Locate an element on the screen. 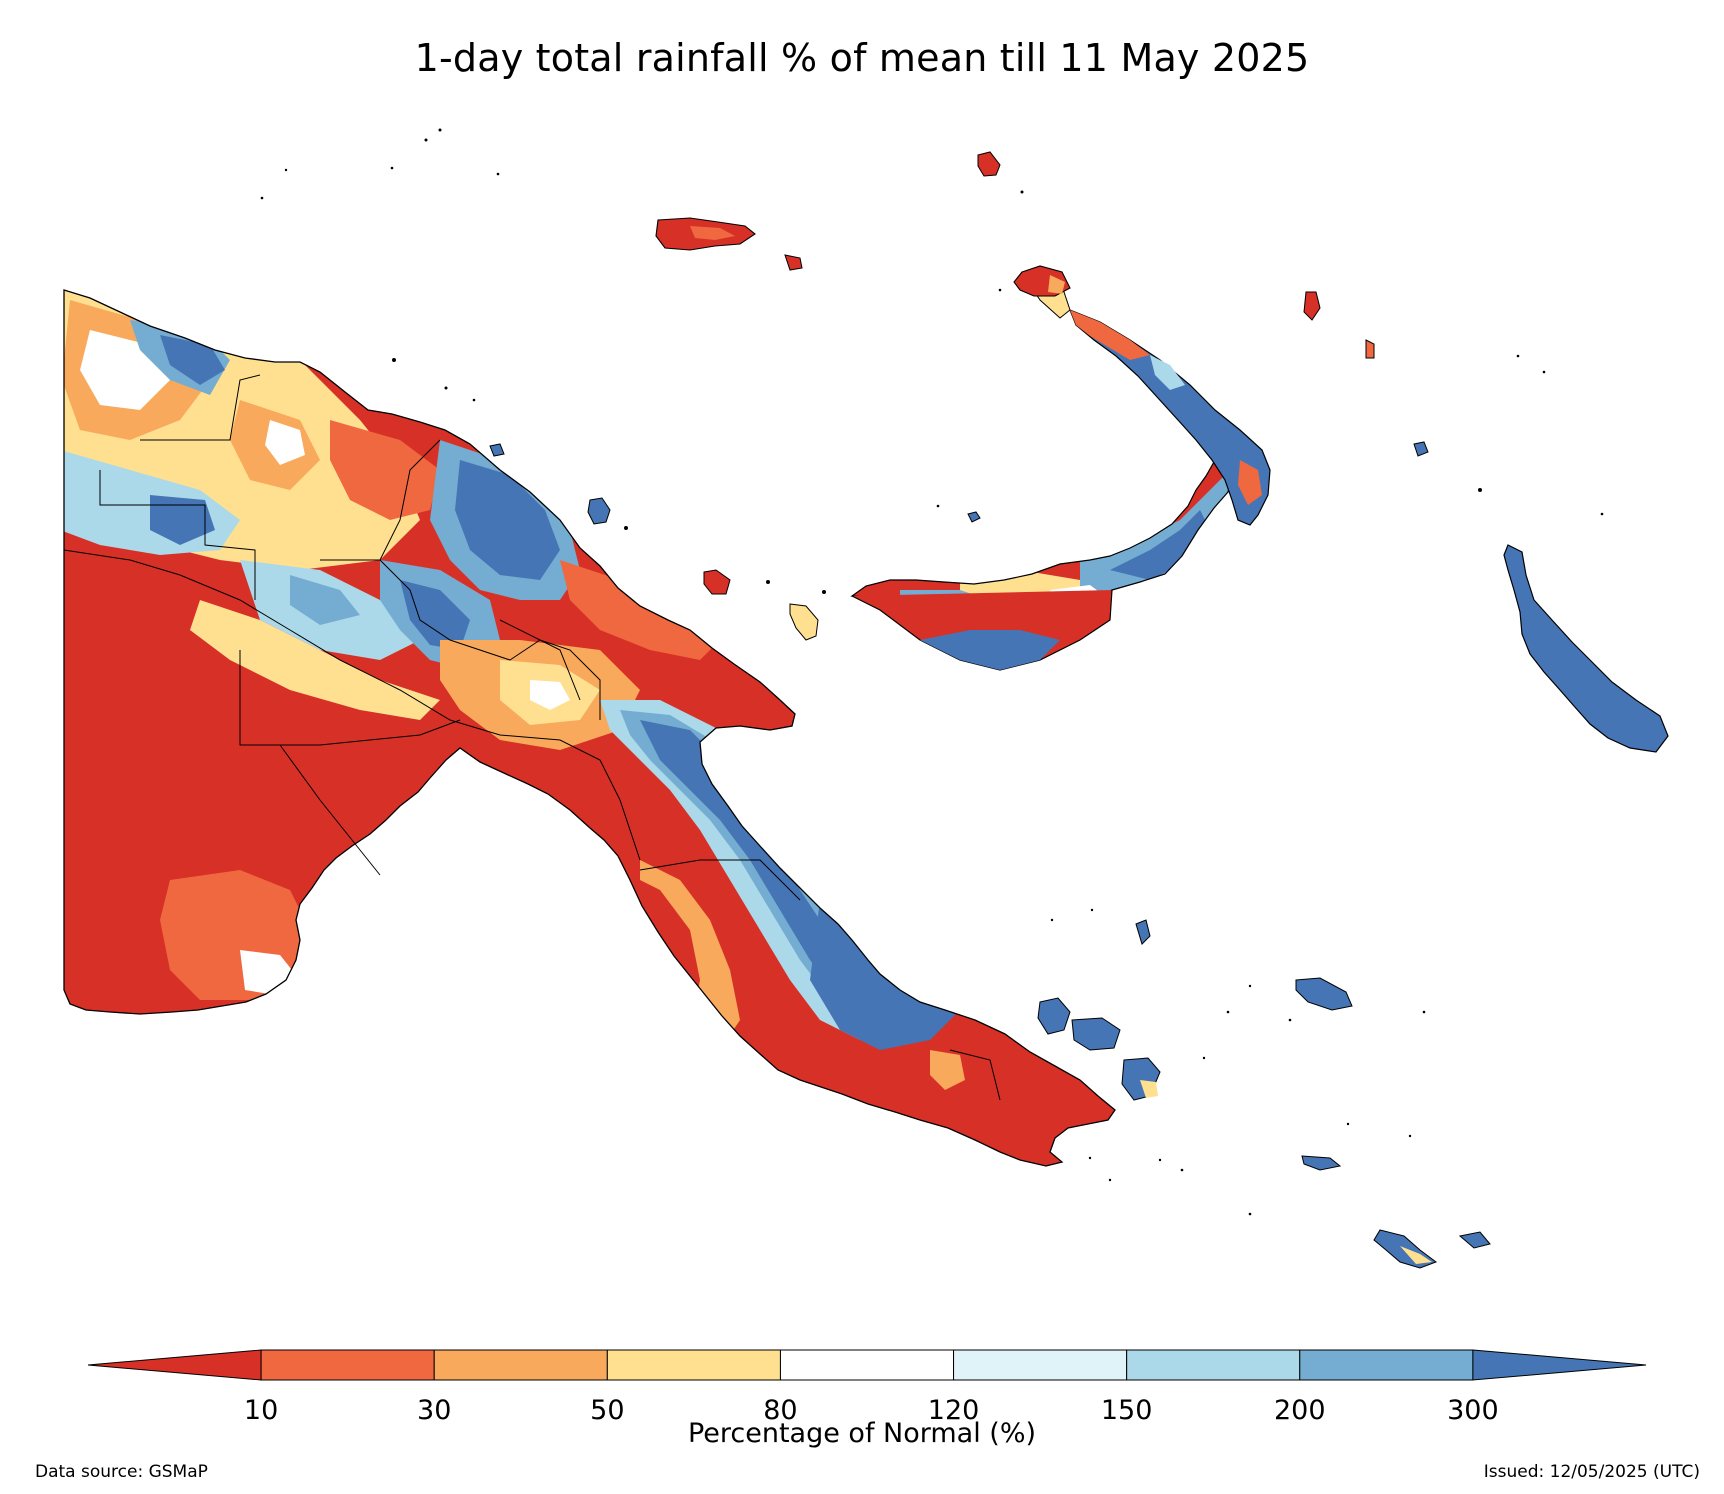 This screenshot has width=1724, height=1494. colorbar-tick-label: 200 is located at coordinates (1299, 1410).